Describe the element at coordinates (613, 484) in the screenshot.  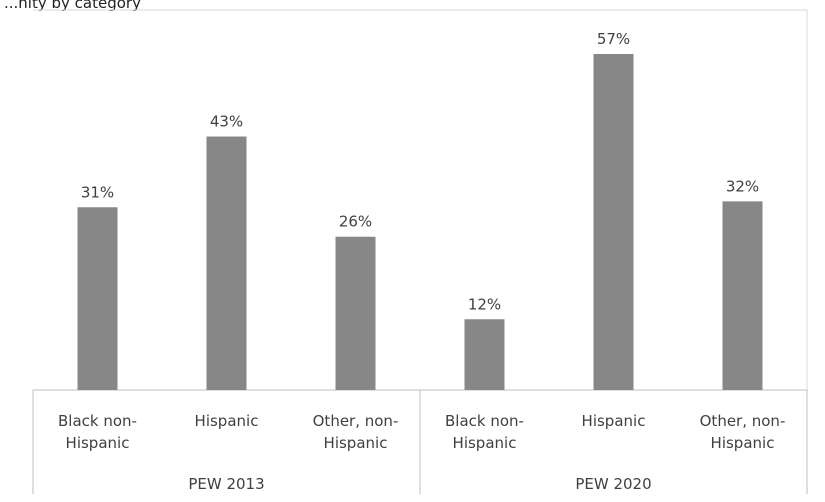
I see `group-tick-label: PEW 2020` at that location.